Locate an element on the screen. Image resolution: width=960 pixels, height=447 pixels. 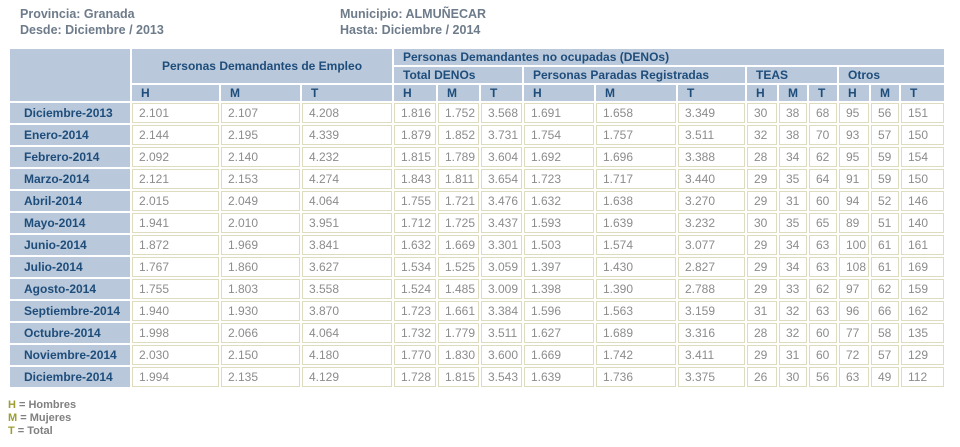
data-cell: 3.511 is located at coordinates (501, 333).